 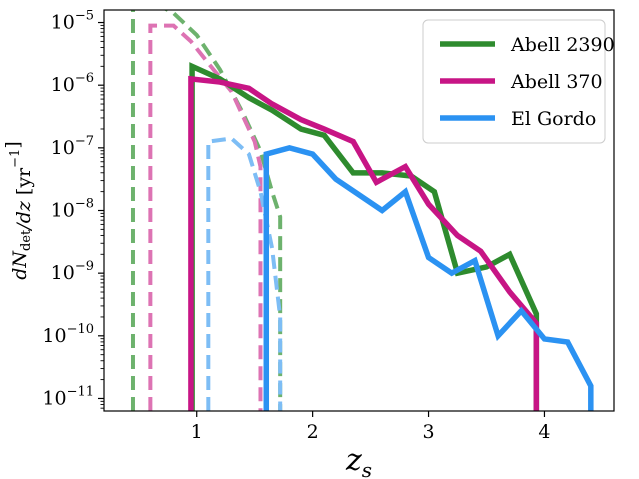 What do you see at coordinates (72, 146) in the screenshot?
I see `y-tick-label-4: 10⁻⁷` at bounding box center [72, 146].